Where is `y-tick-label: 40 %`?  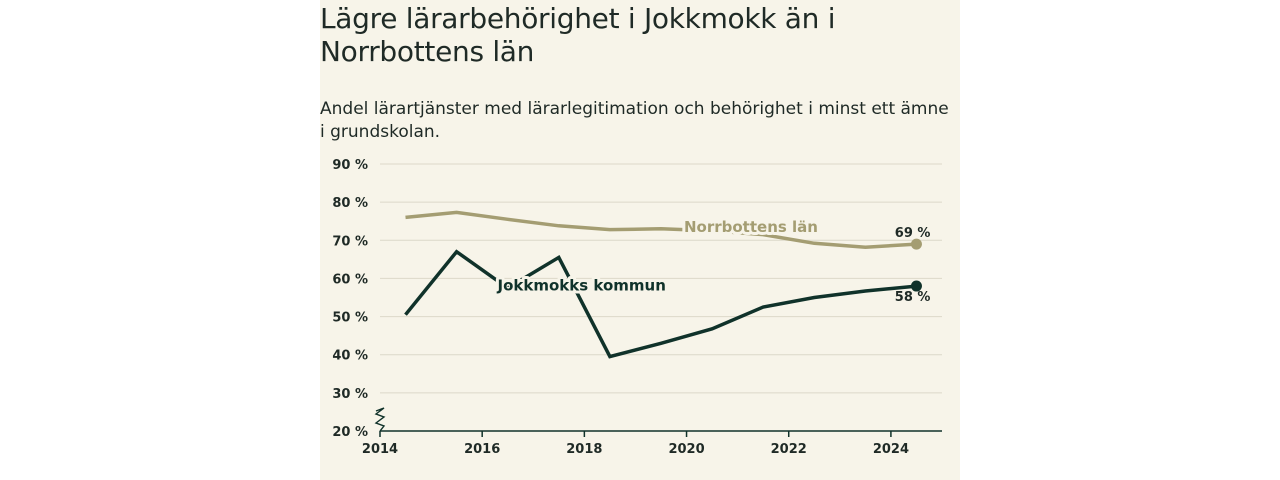
y-tick-label: 40 % is located at coordinates (350, 356).